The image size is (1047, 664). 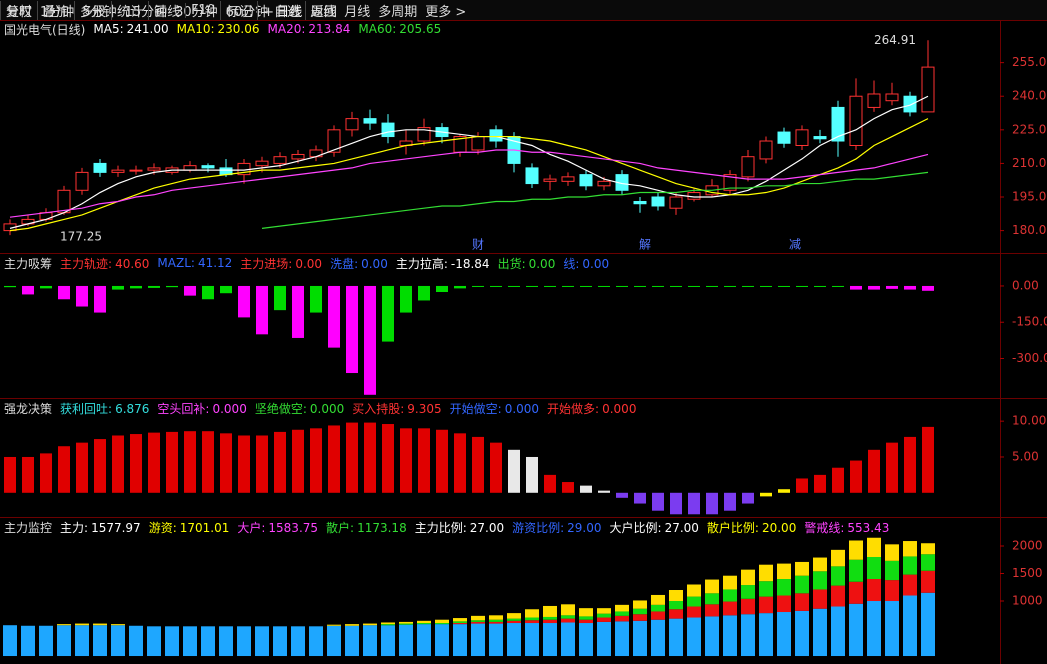 I want to click on period-tab: 5分钟, so click(x=99, y=12).